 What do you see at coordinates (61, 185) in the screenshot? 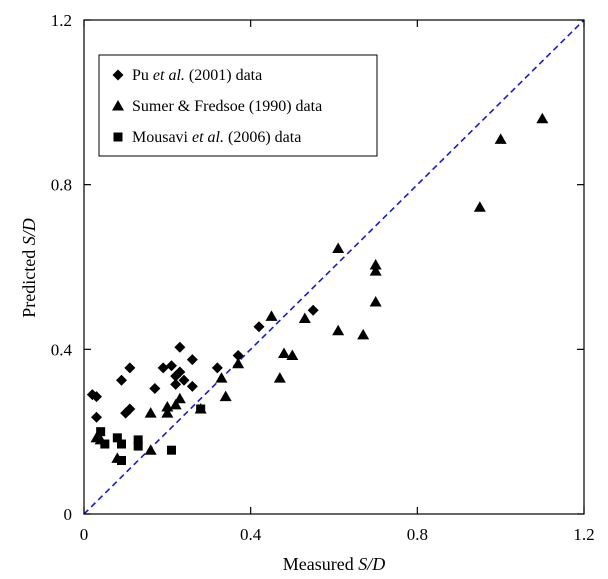
I see `y-tick-label: 0.8` at bounding box center [61, 185].